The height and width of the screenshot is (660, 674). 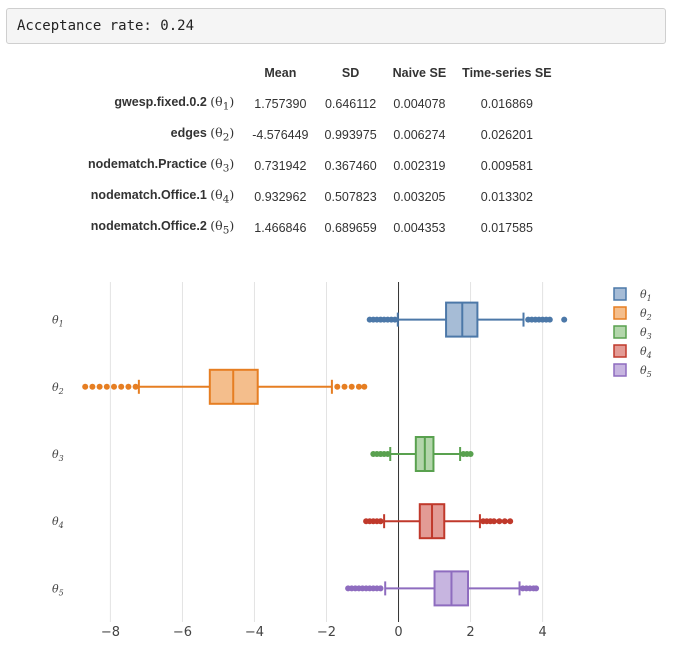 I want to click on legend-label: θ5, so click(x=646, y=371).